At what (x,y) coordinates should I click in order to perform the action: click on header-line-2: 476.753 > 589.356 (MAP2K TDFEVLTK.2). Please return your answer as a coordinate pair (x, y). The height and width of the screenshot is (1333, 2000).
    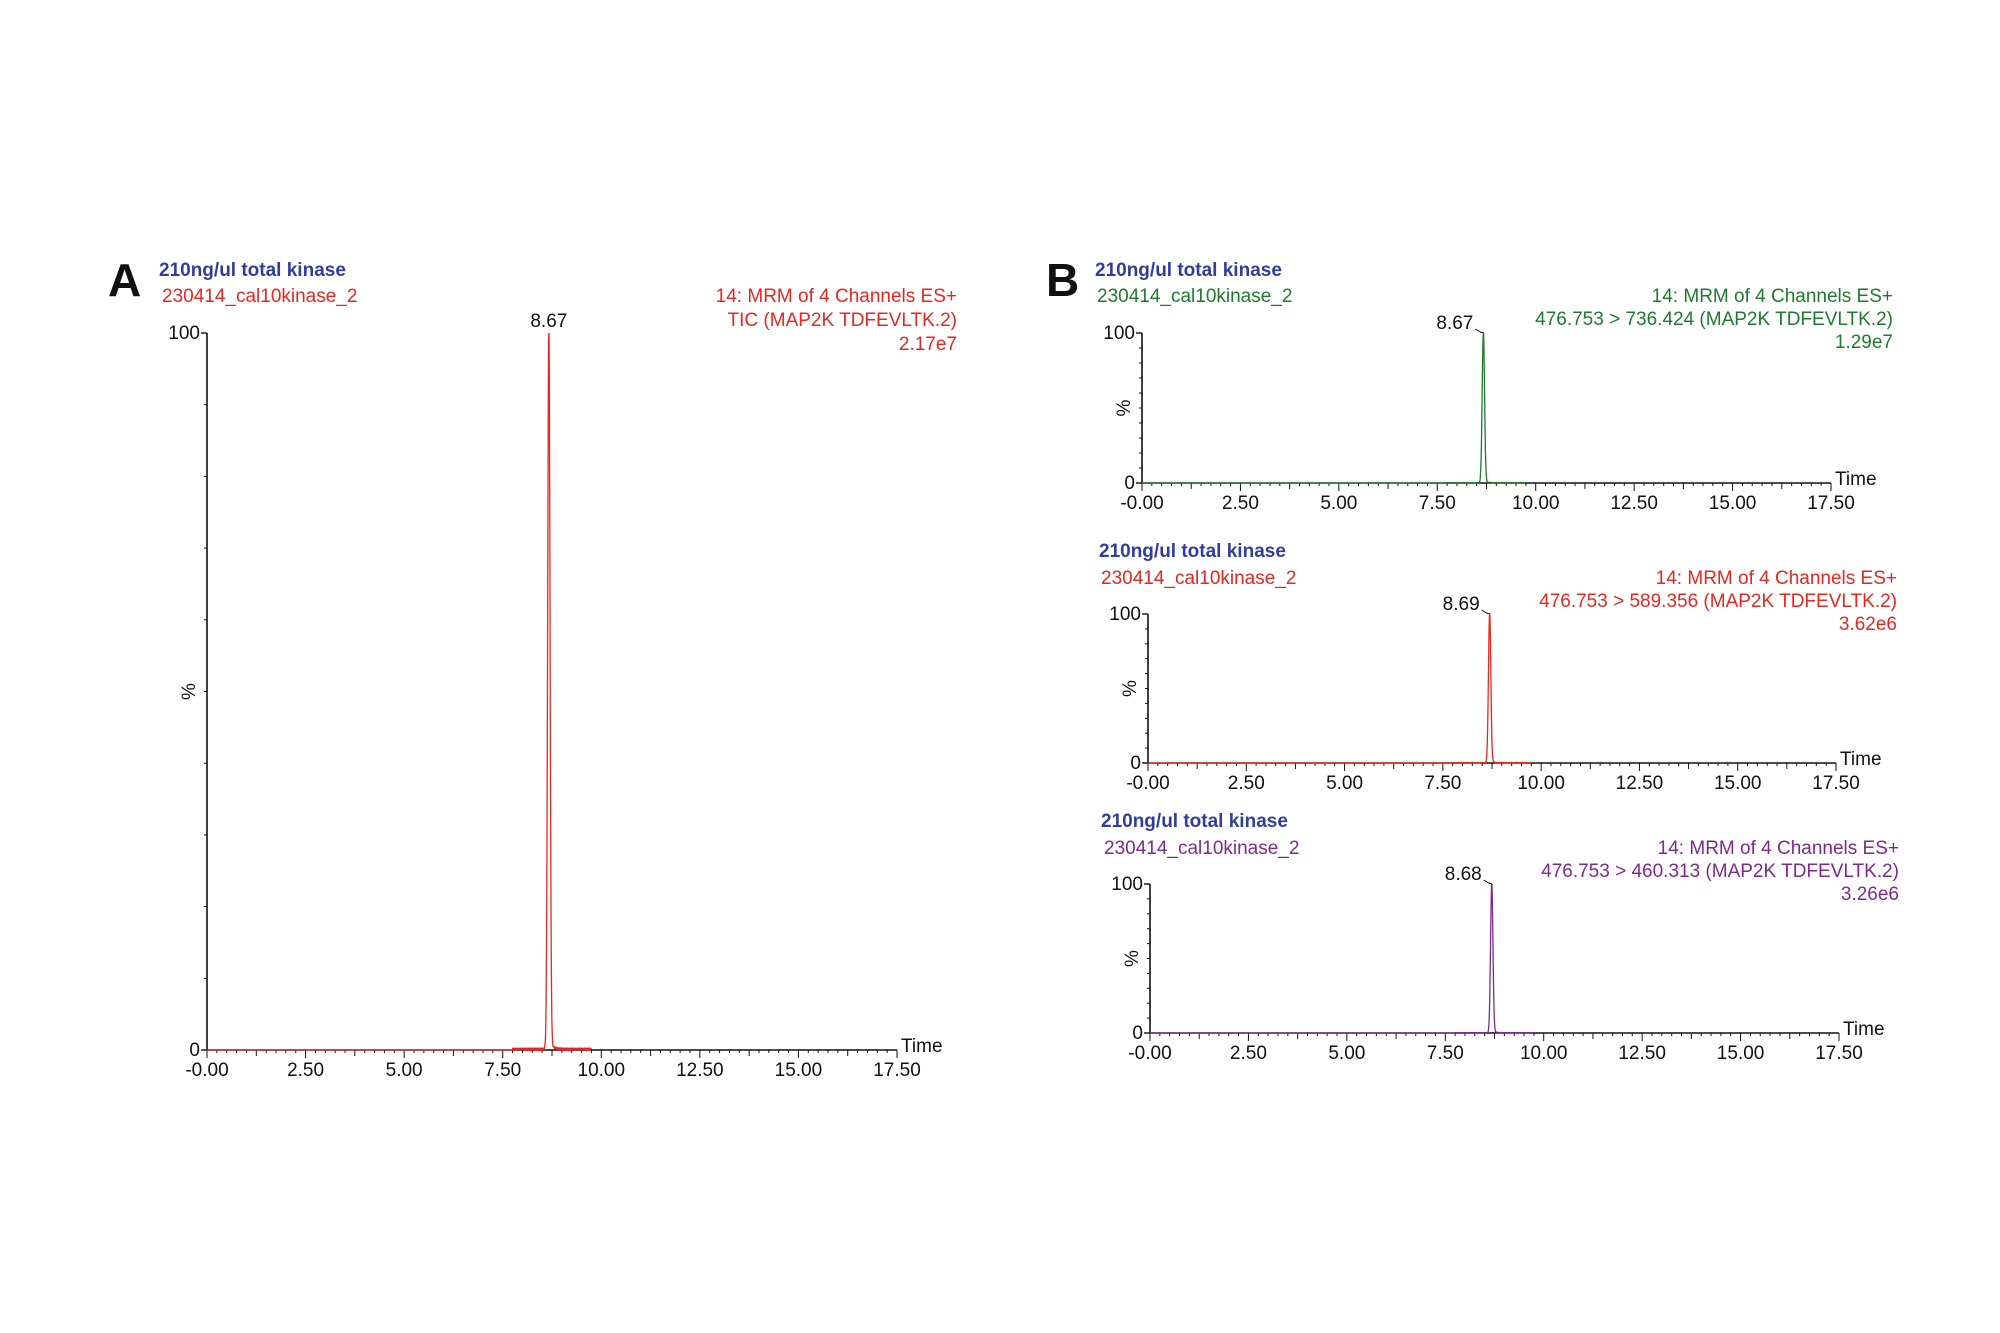
    Looking at the image, I should click on (1718, 601).